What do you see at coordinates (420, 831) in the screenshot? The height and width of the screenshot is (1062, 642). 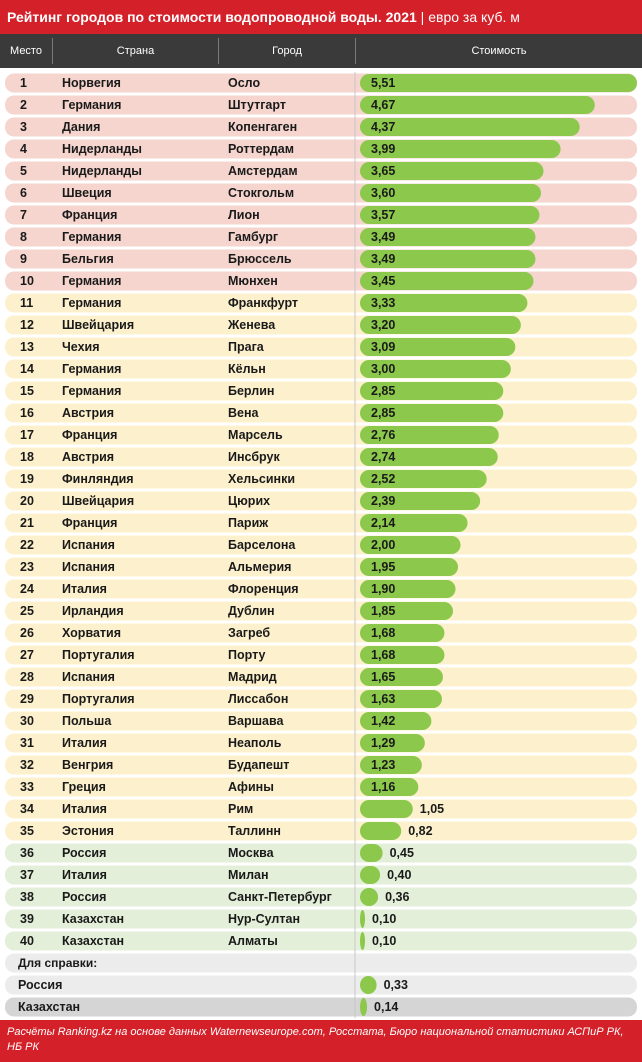 I see `value-label: 0,82` at bounding box center [420, 831].